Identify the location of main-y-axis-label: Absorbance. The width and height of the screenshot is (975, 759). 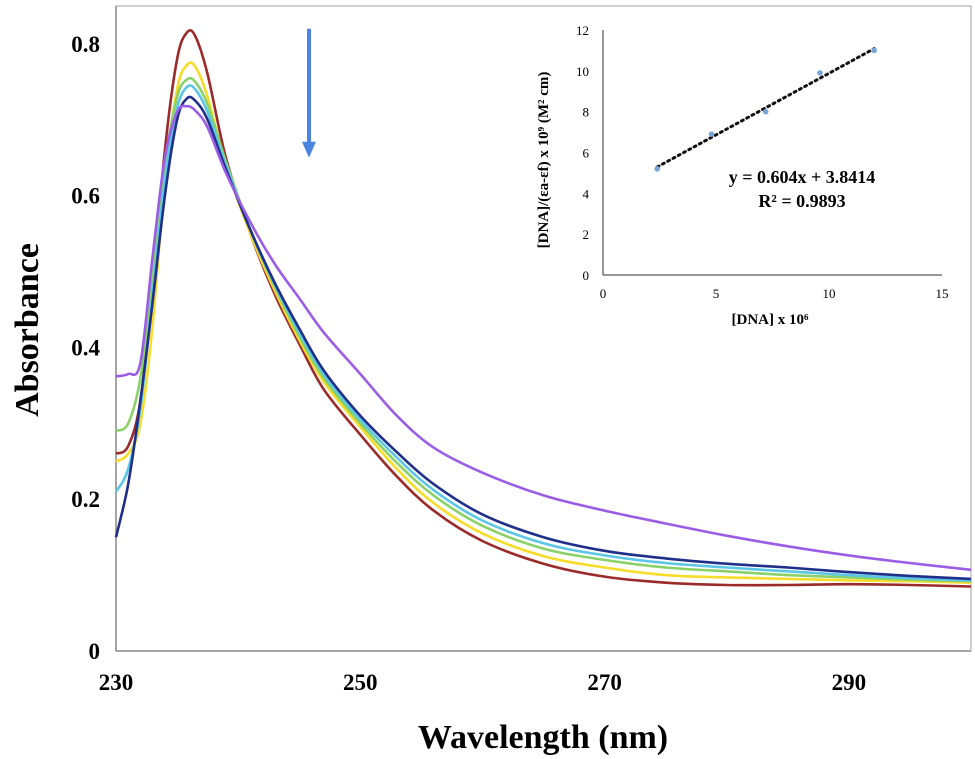
(27, 330).